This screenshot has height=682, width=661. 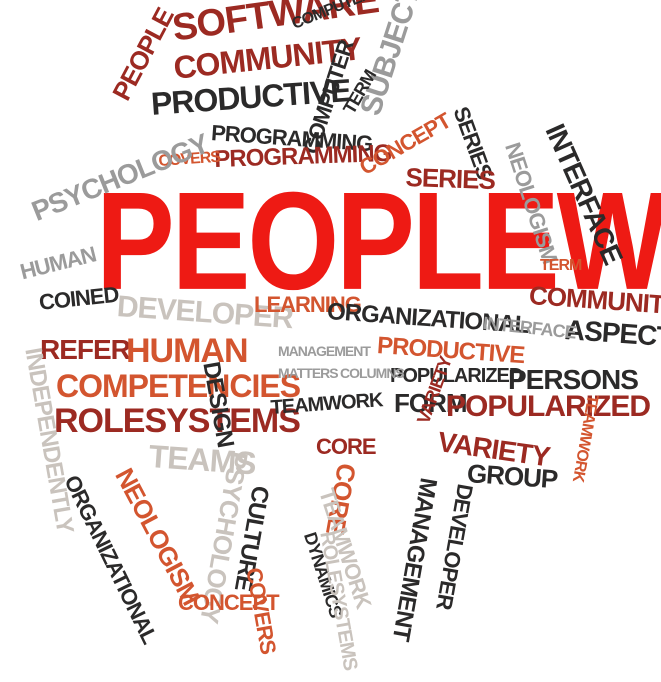 What do you see at coordinates (85, 349) in the screenshot?
I see `cloud-word-refer: REFER` at bounding box center [85, 349].